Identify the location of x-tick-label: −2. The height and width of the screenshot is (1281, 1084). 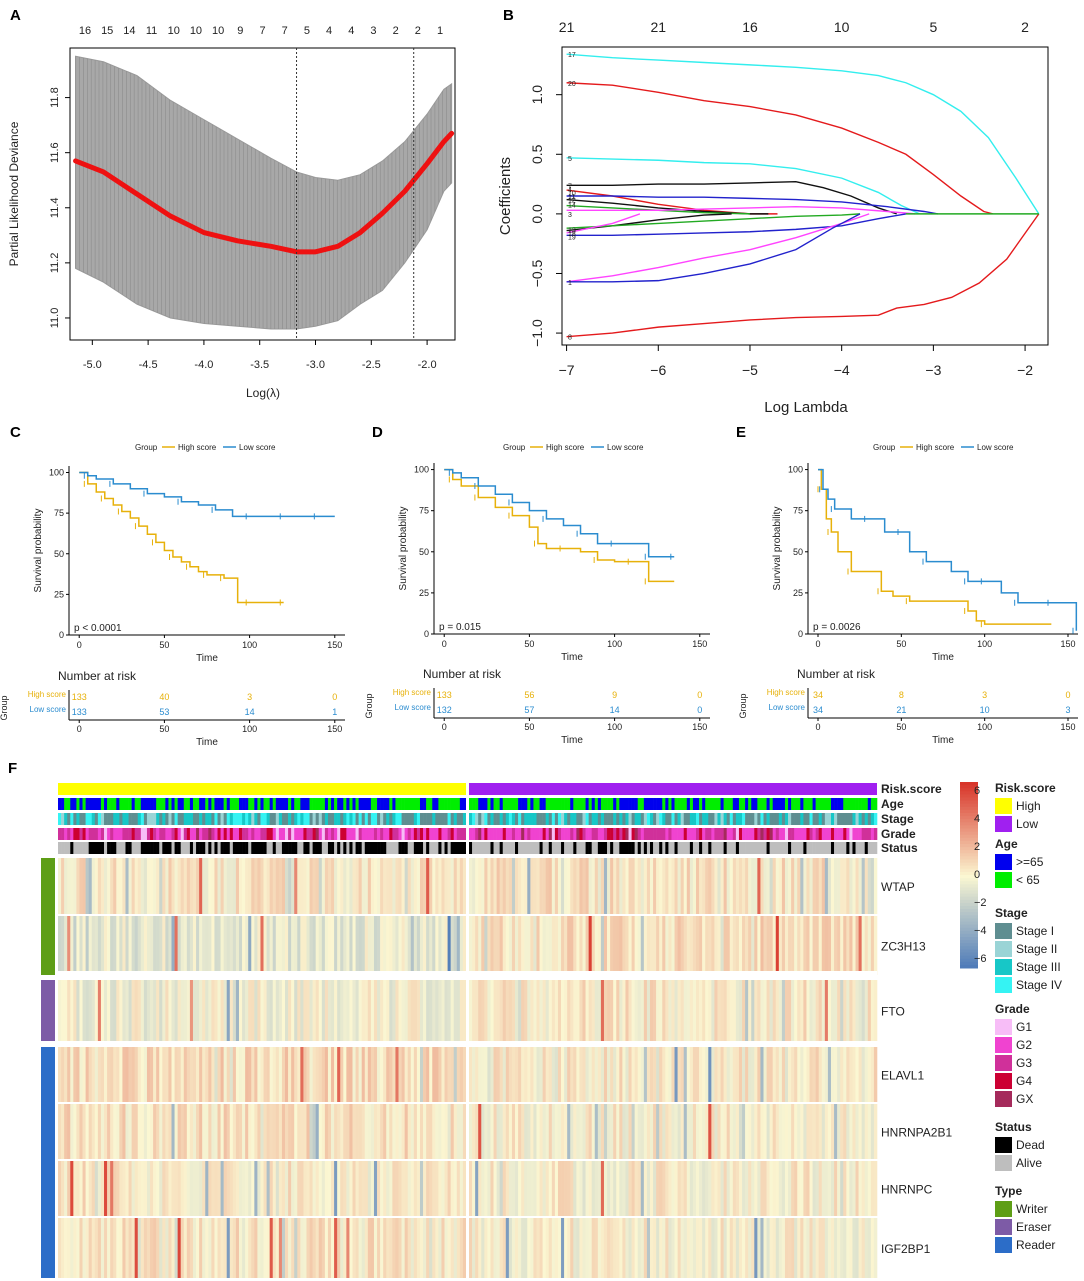
(1025, 370).